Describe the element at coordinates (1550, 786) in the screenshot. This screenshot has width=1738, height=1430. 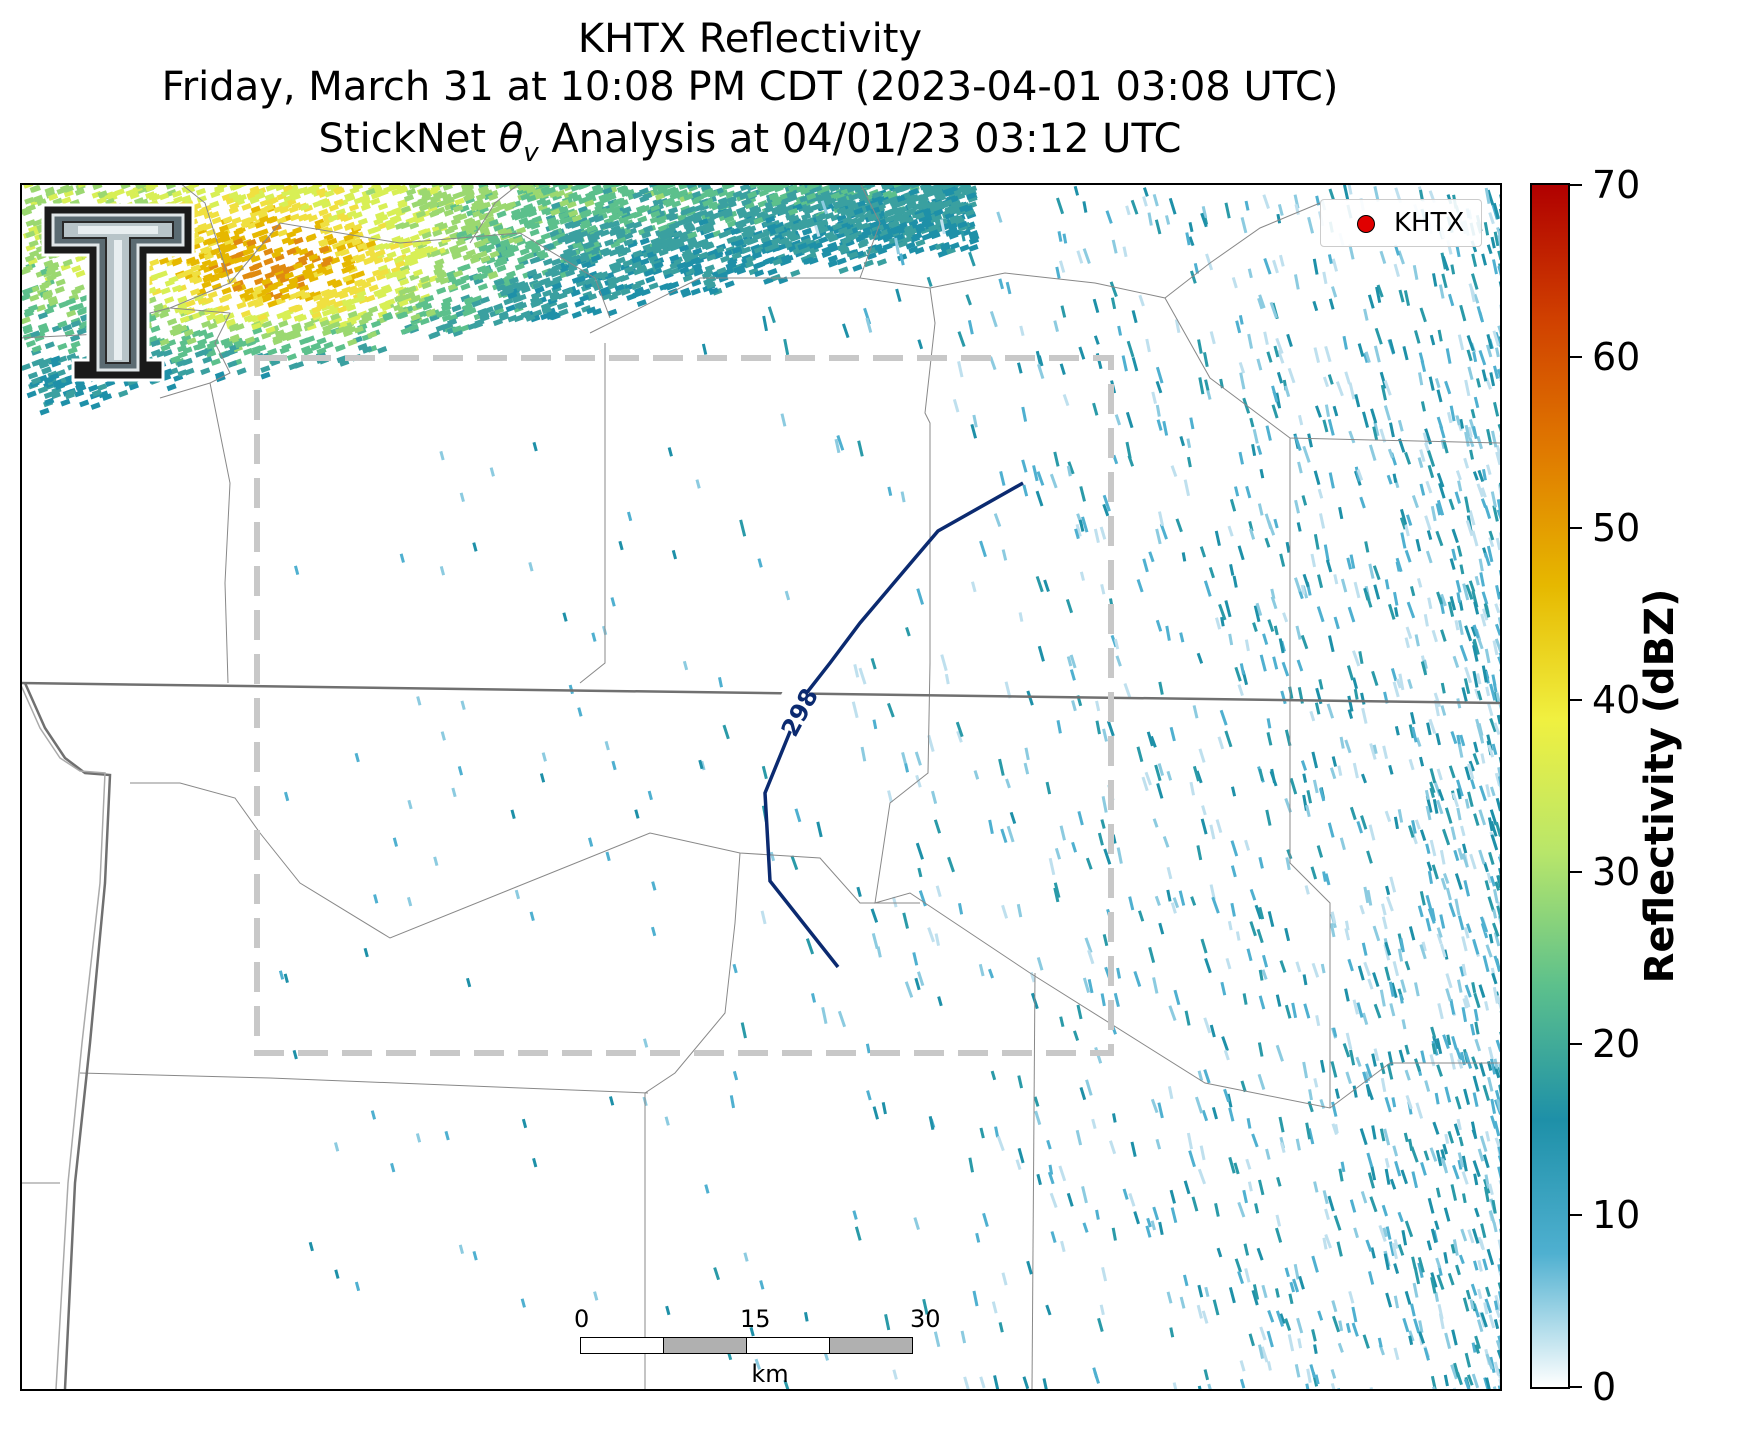
I see `colorbar` at that location.